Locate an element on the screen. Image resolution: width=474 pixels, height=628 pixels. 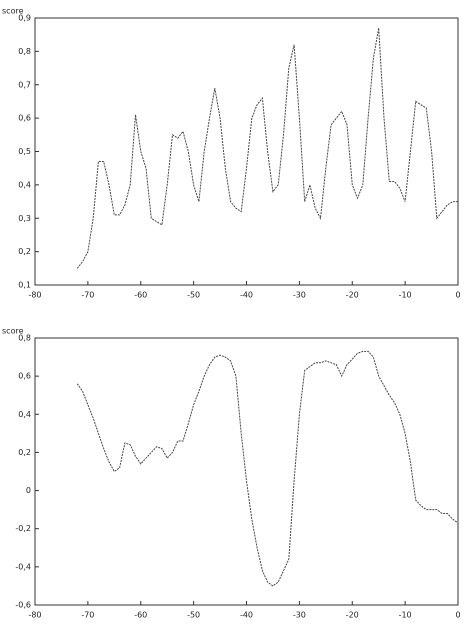
y-tick-label: 0,7 is located at coordinates (24, 84).